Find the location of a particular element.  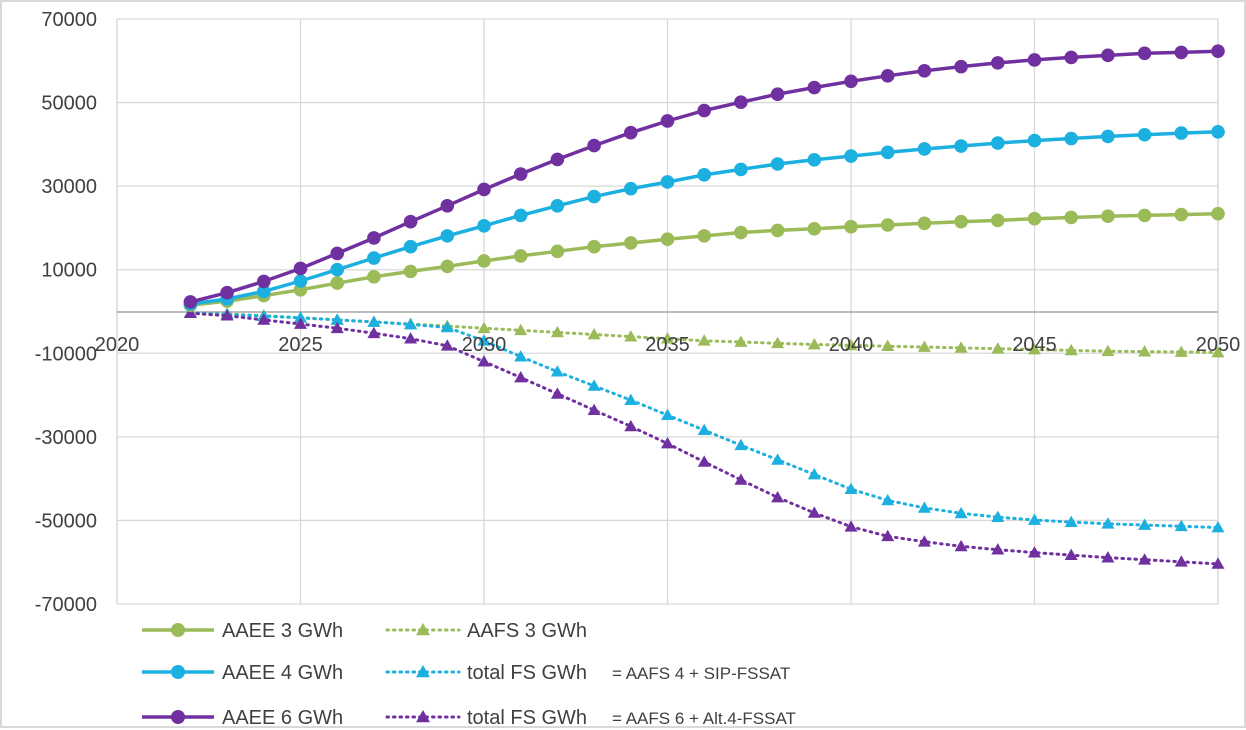

legend-entry: total FS GWh = AAFS 4 + SIP-FSSAT is located at coordinates (587, 673).